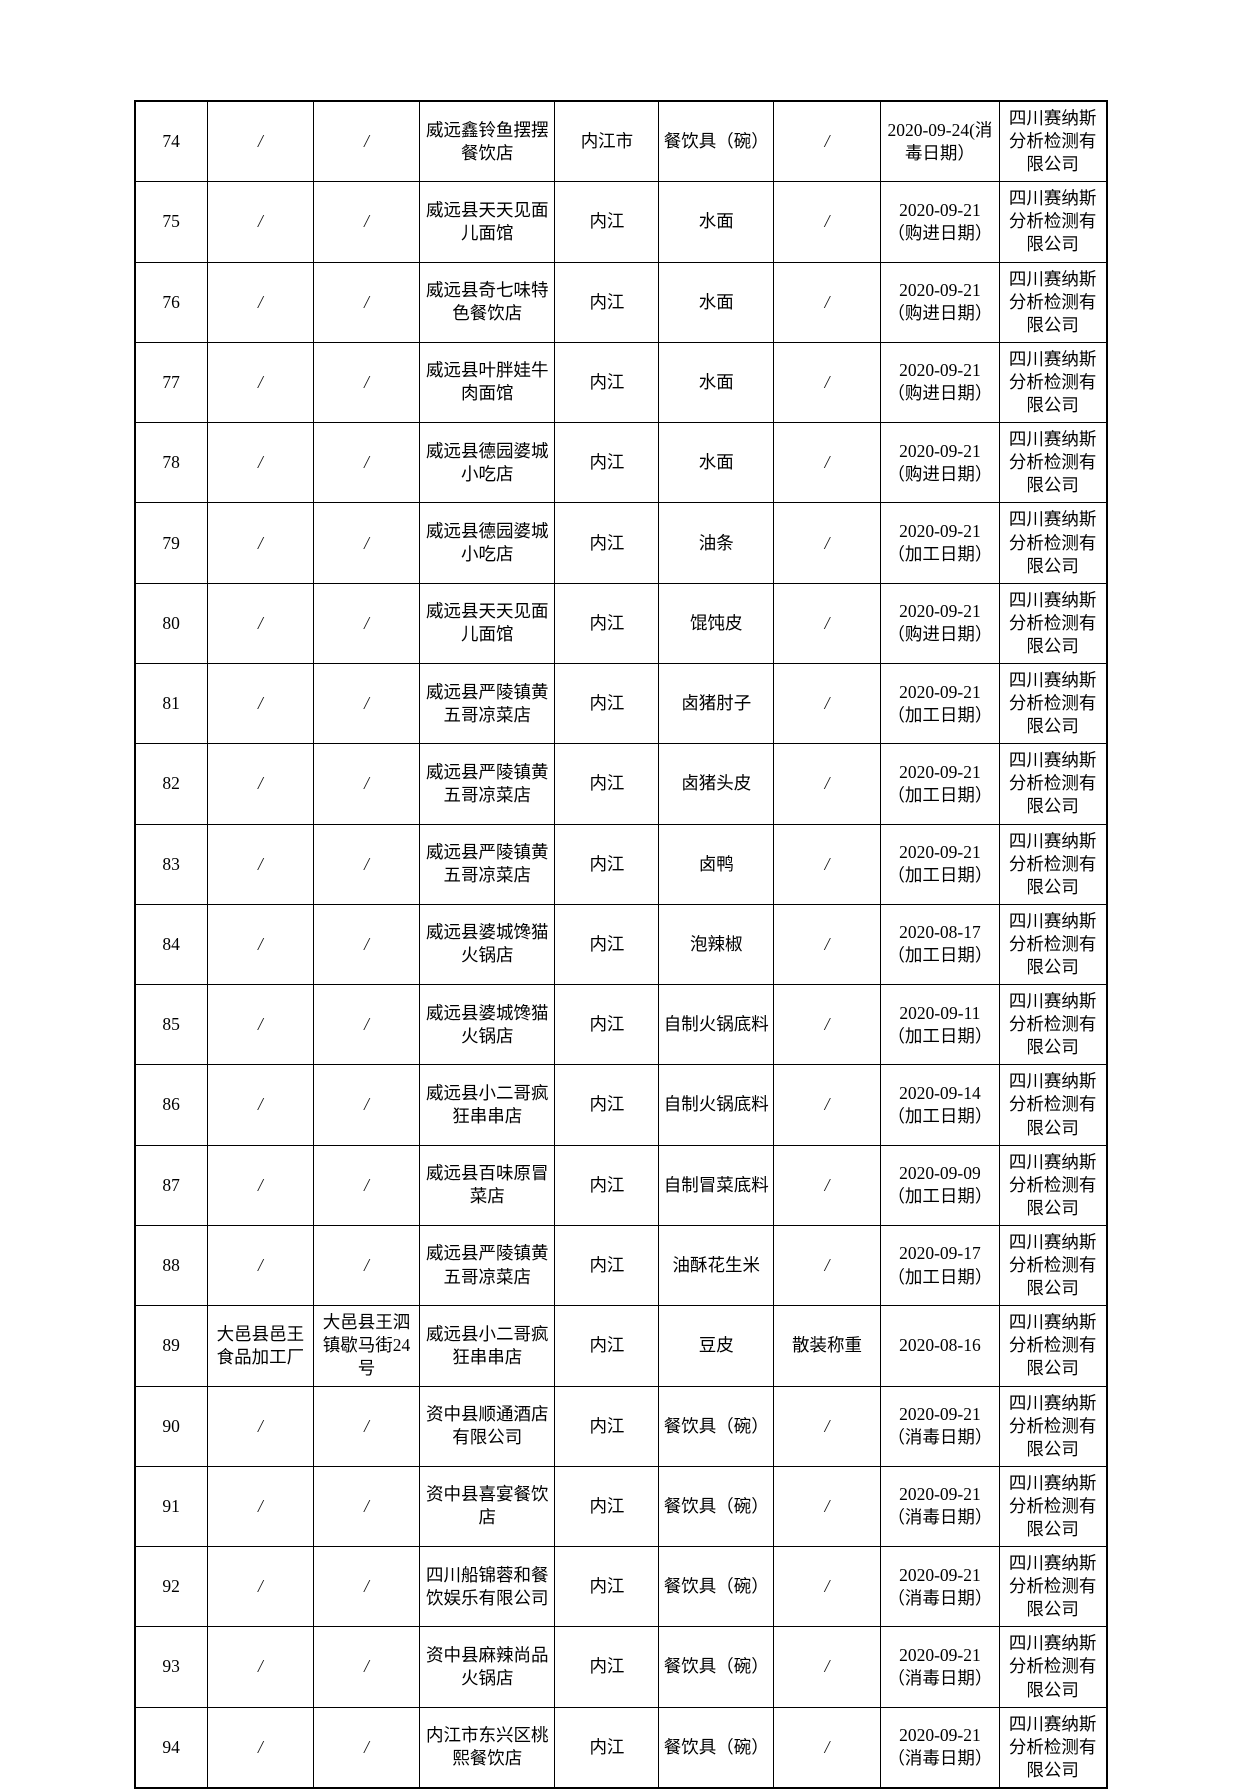 The image size is (1241, 1789). I want to click on cell-production-date: 2020-09-09（加工日期）, so click(940, 1185).